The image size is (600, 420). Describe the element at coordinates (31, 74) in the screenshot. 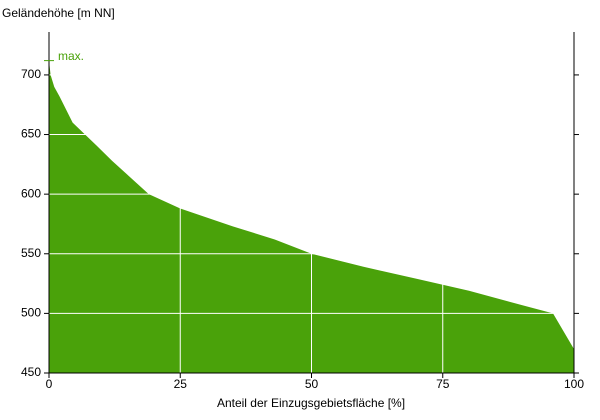

I see `y-tick-label: 700` at that location.